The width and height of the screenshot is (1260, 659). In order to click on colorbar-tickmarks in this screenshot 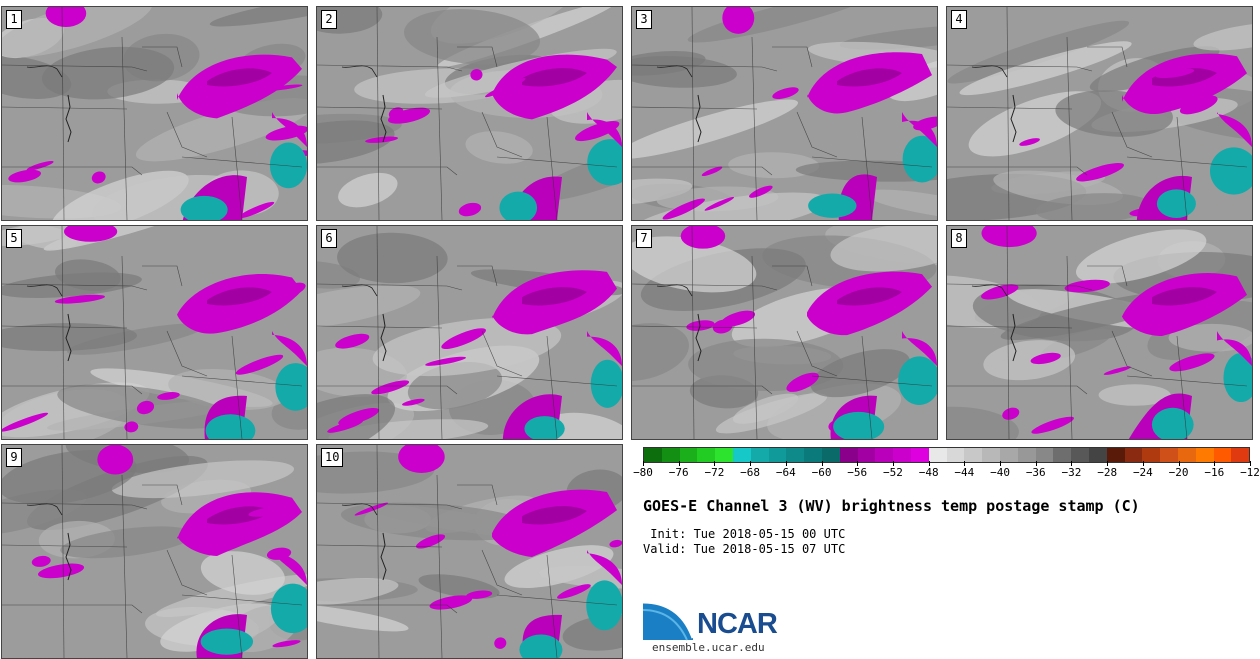, I will do `click(947, 463)`.